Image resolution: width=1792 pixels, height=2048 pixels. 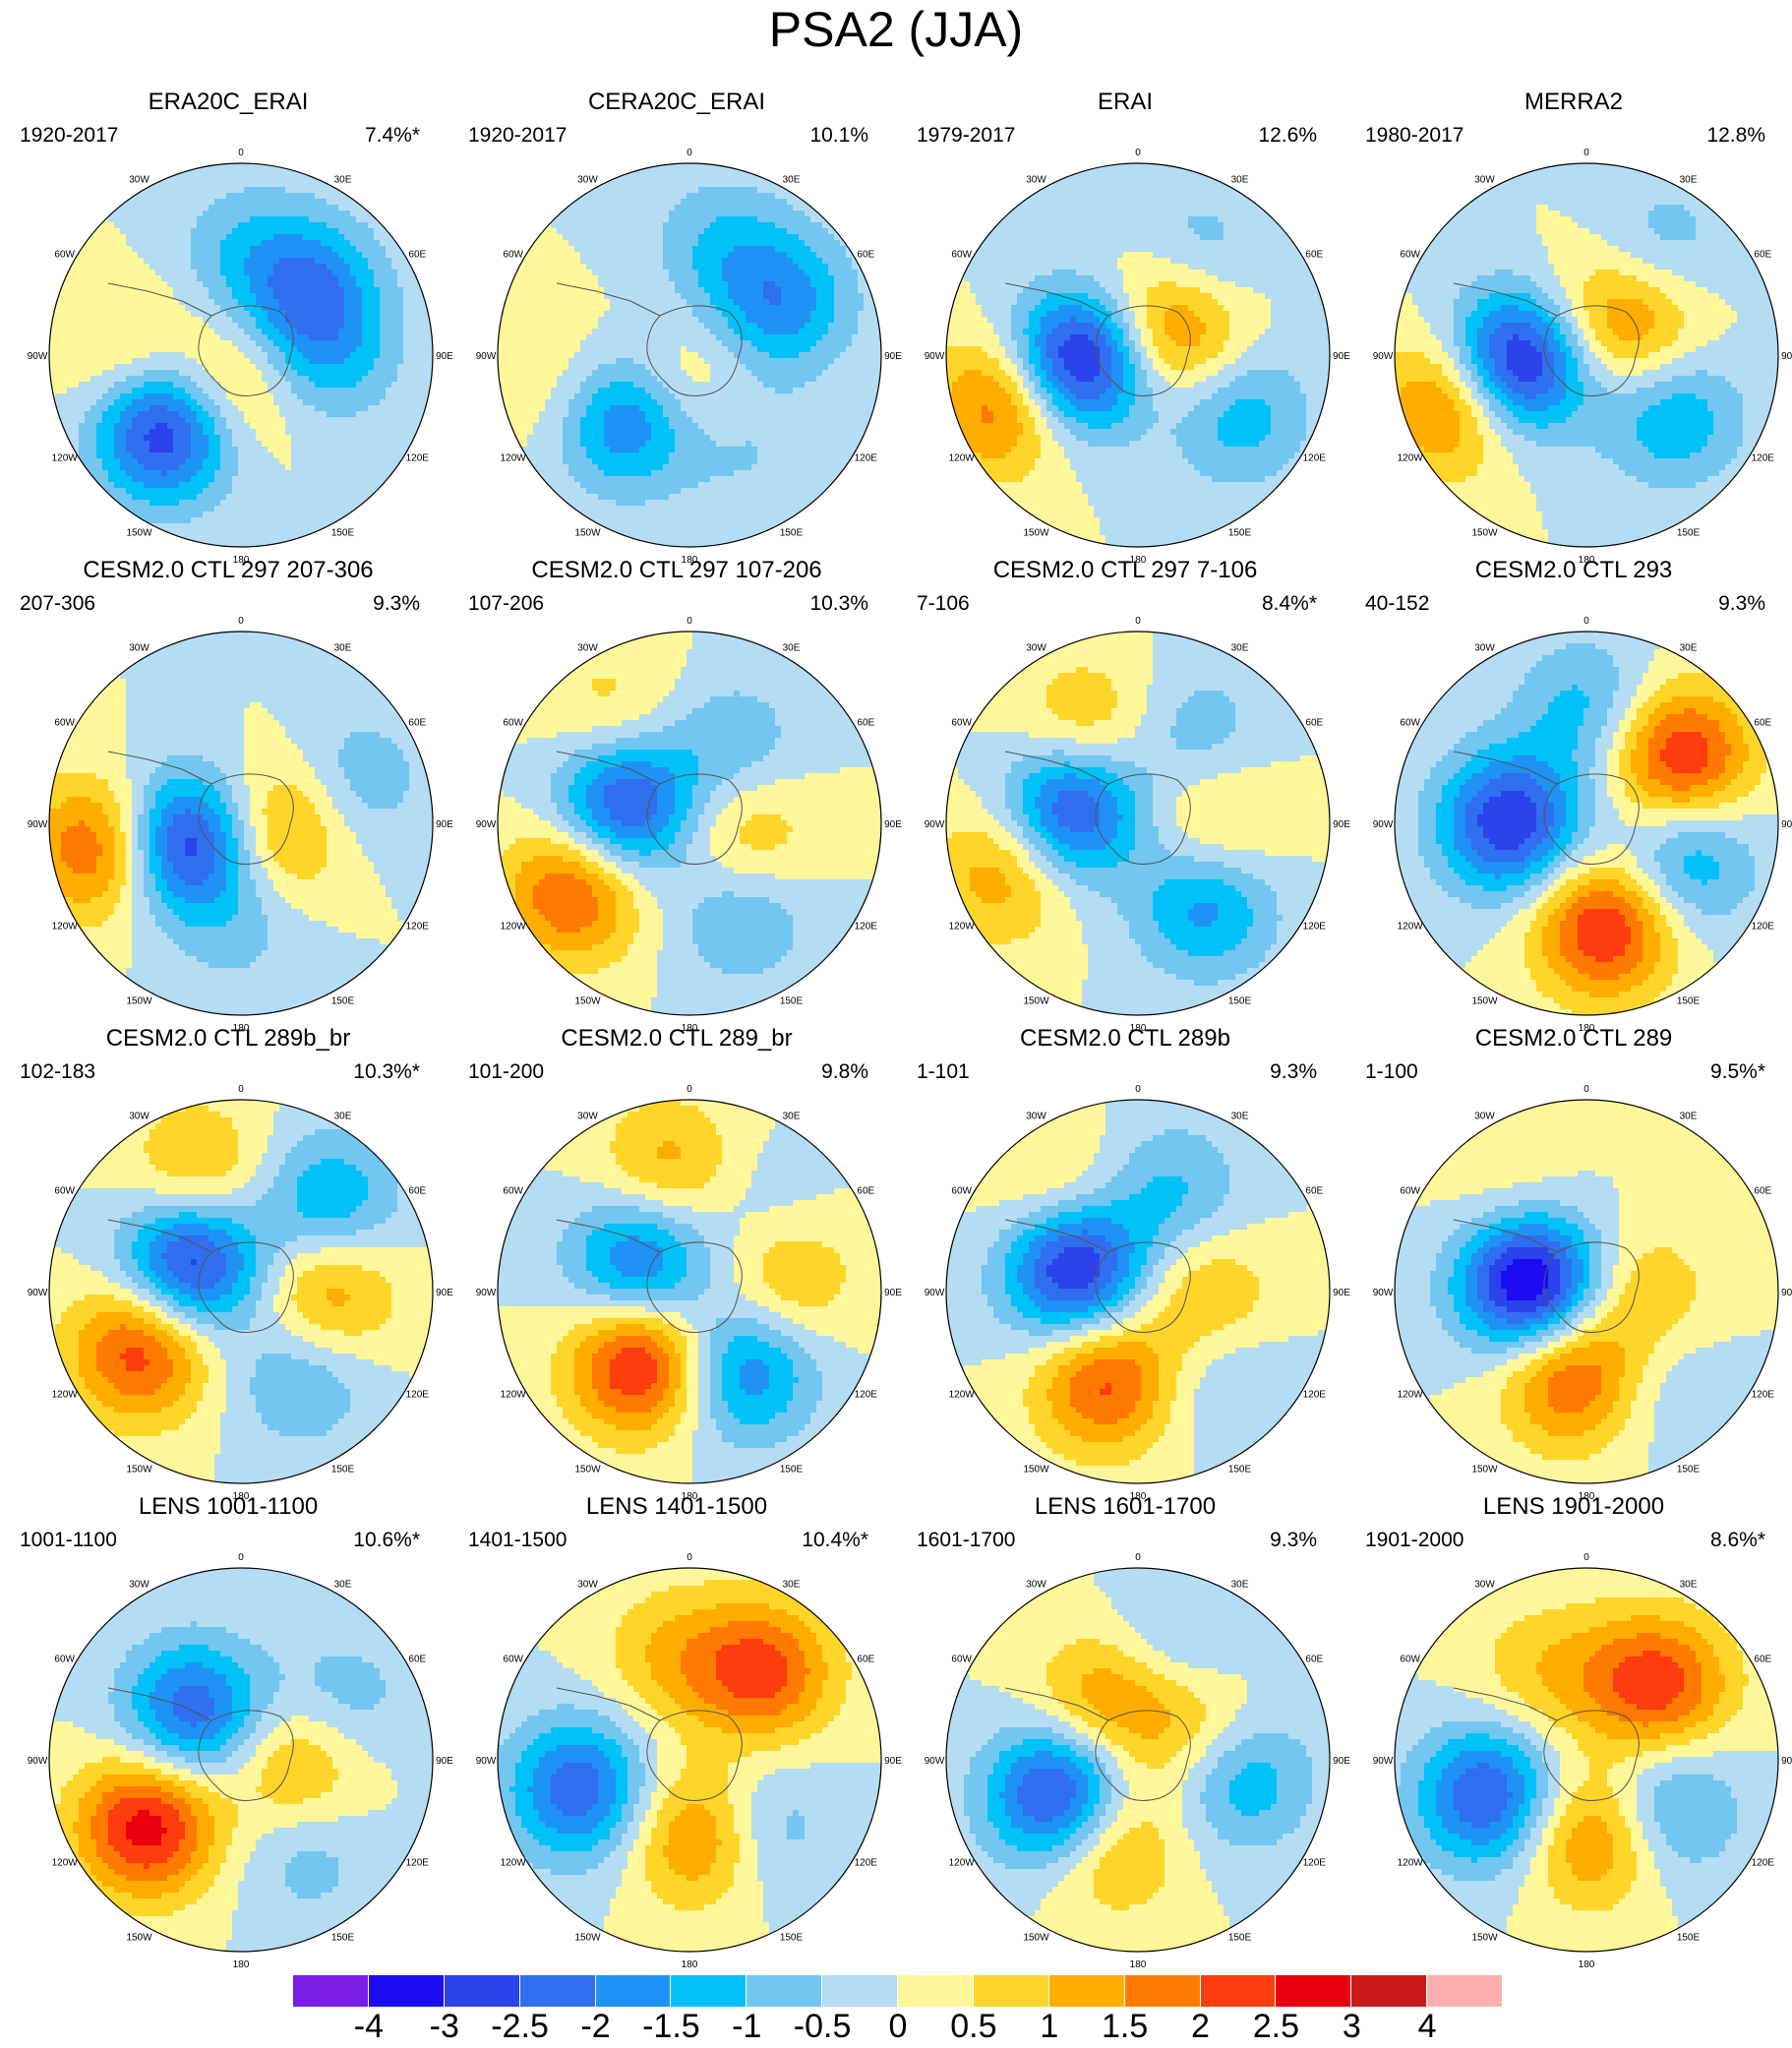 I want to click on colorbar-label: -0.5, so click(x=823, y=2026).